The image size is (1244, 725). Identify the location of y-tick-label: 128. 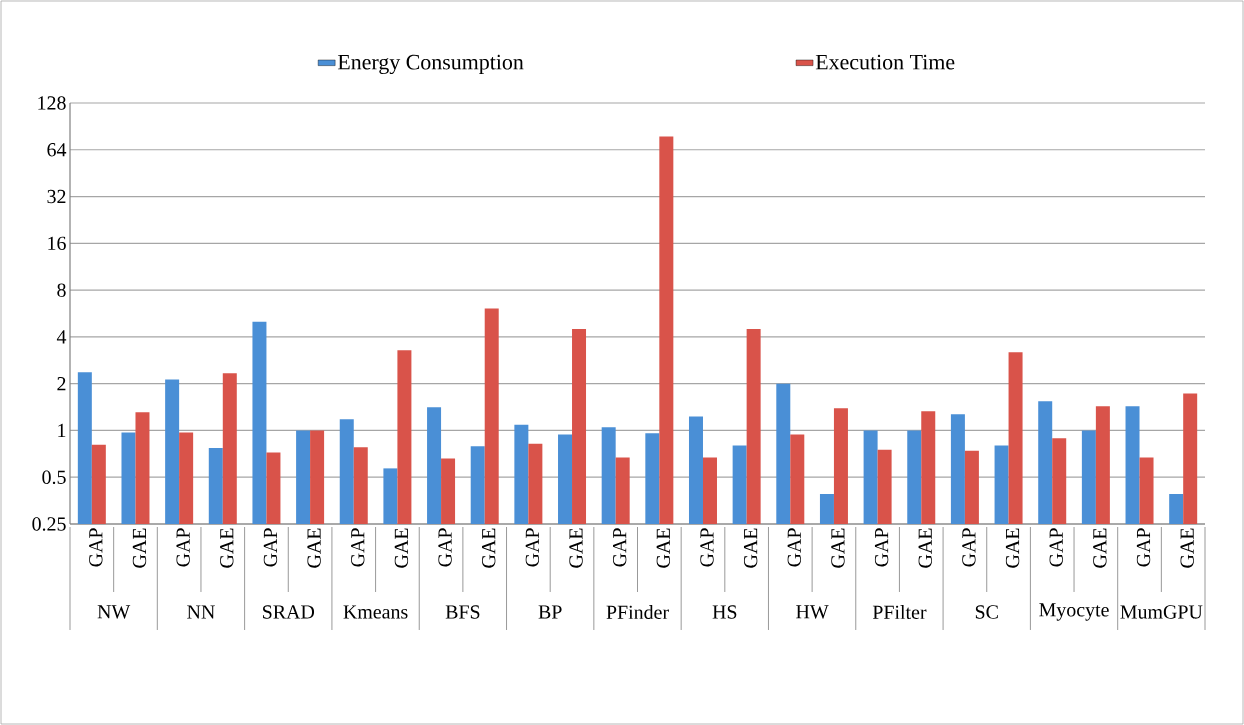
(52, 103).